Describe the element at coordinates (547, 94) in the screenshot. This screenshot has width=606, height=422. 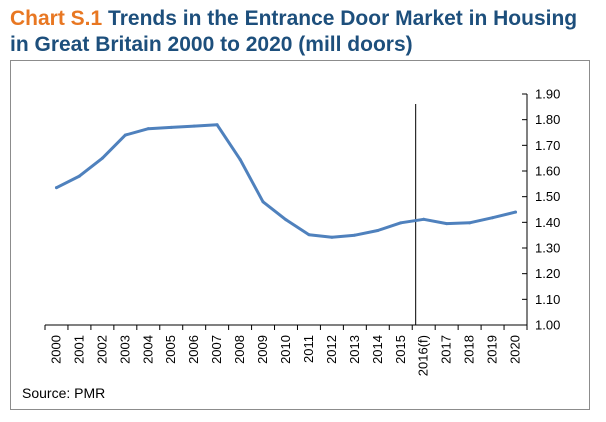
I see `y-tick-label: 1.90` at that location.